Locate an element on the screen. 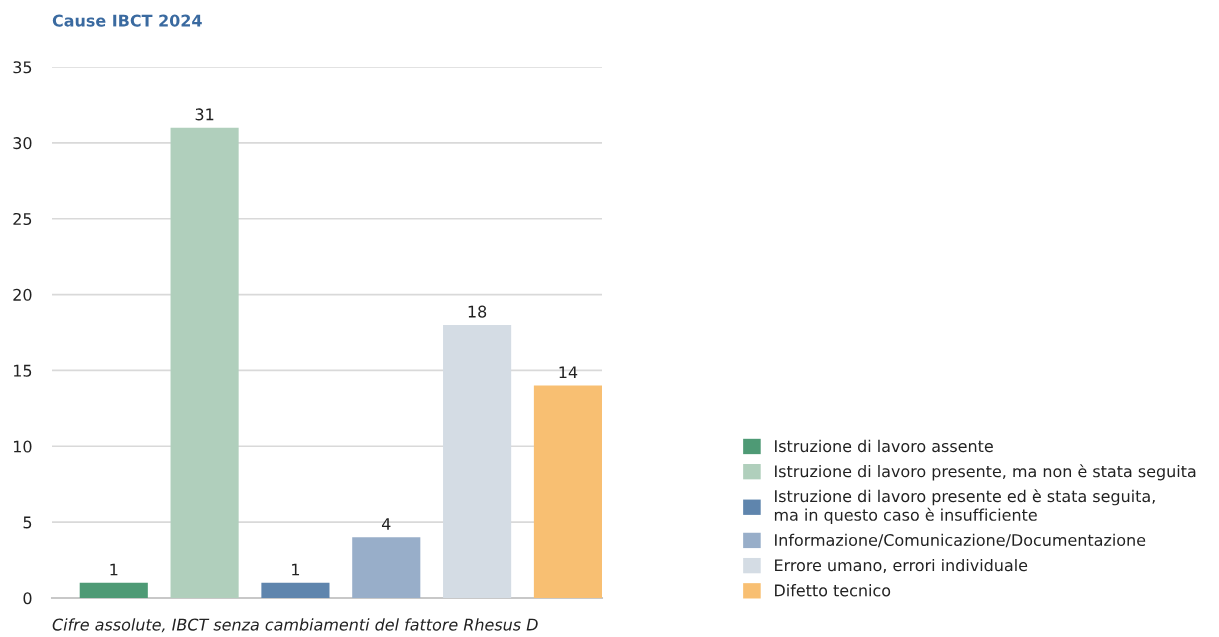  y-tick-label: 25 is located at coordinates (22, 219).